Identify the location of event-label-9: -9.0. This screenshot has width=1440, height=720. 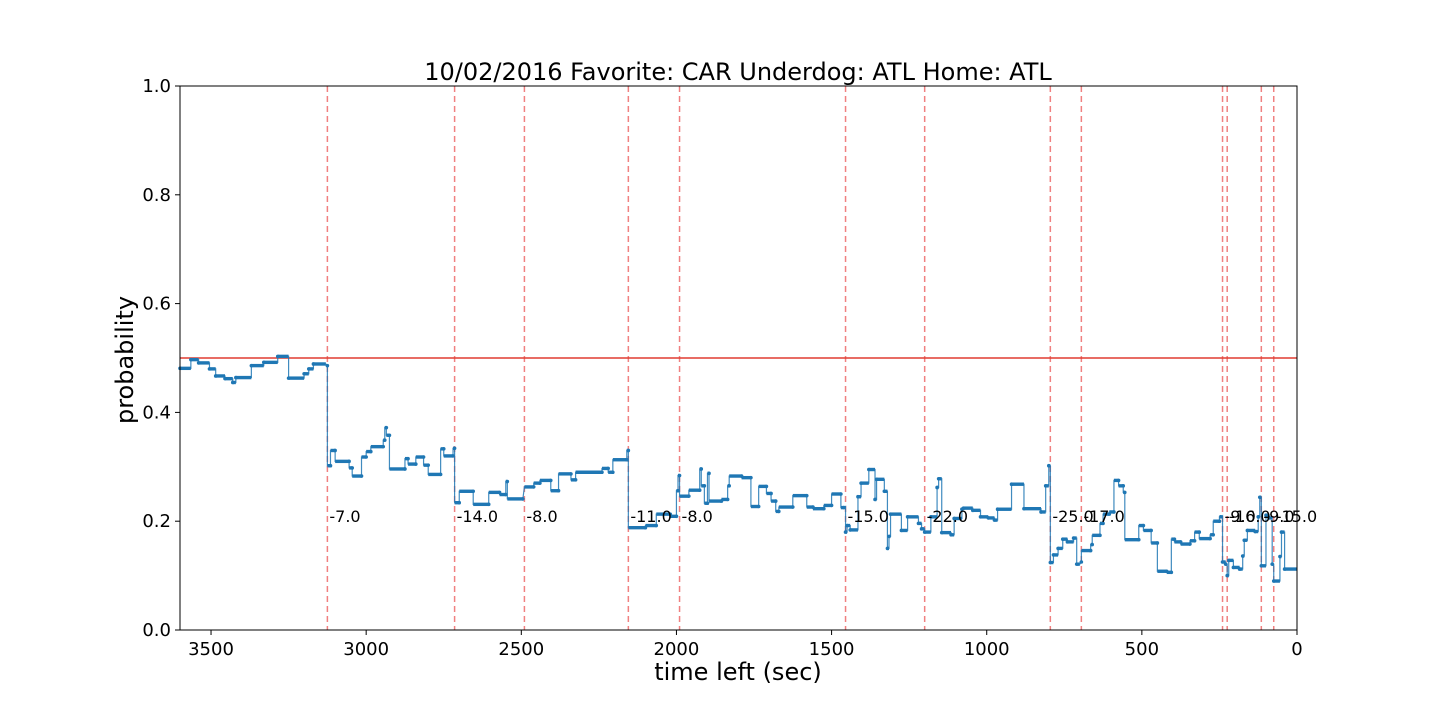
(1240, 516).